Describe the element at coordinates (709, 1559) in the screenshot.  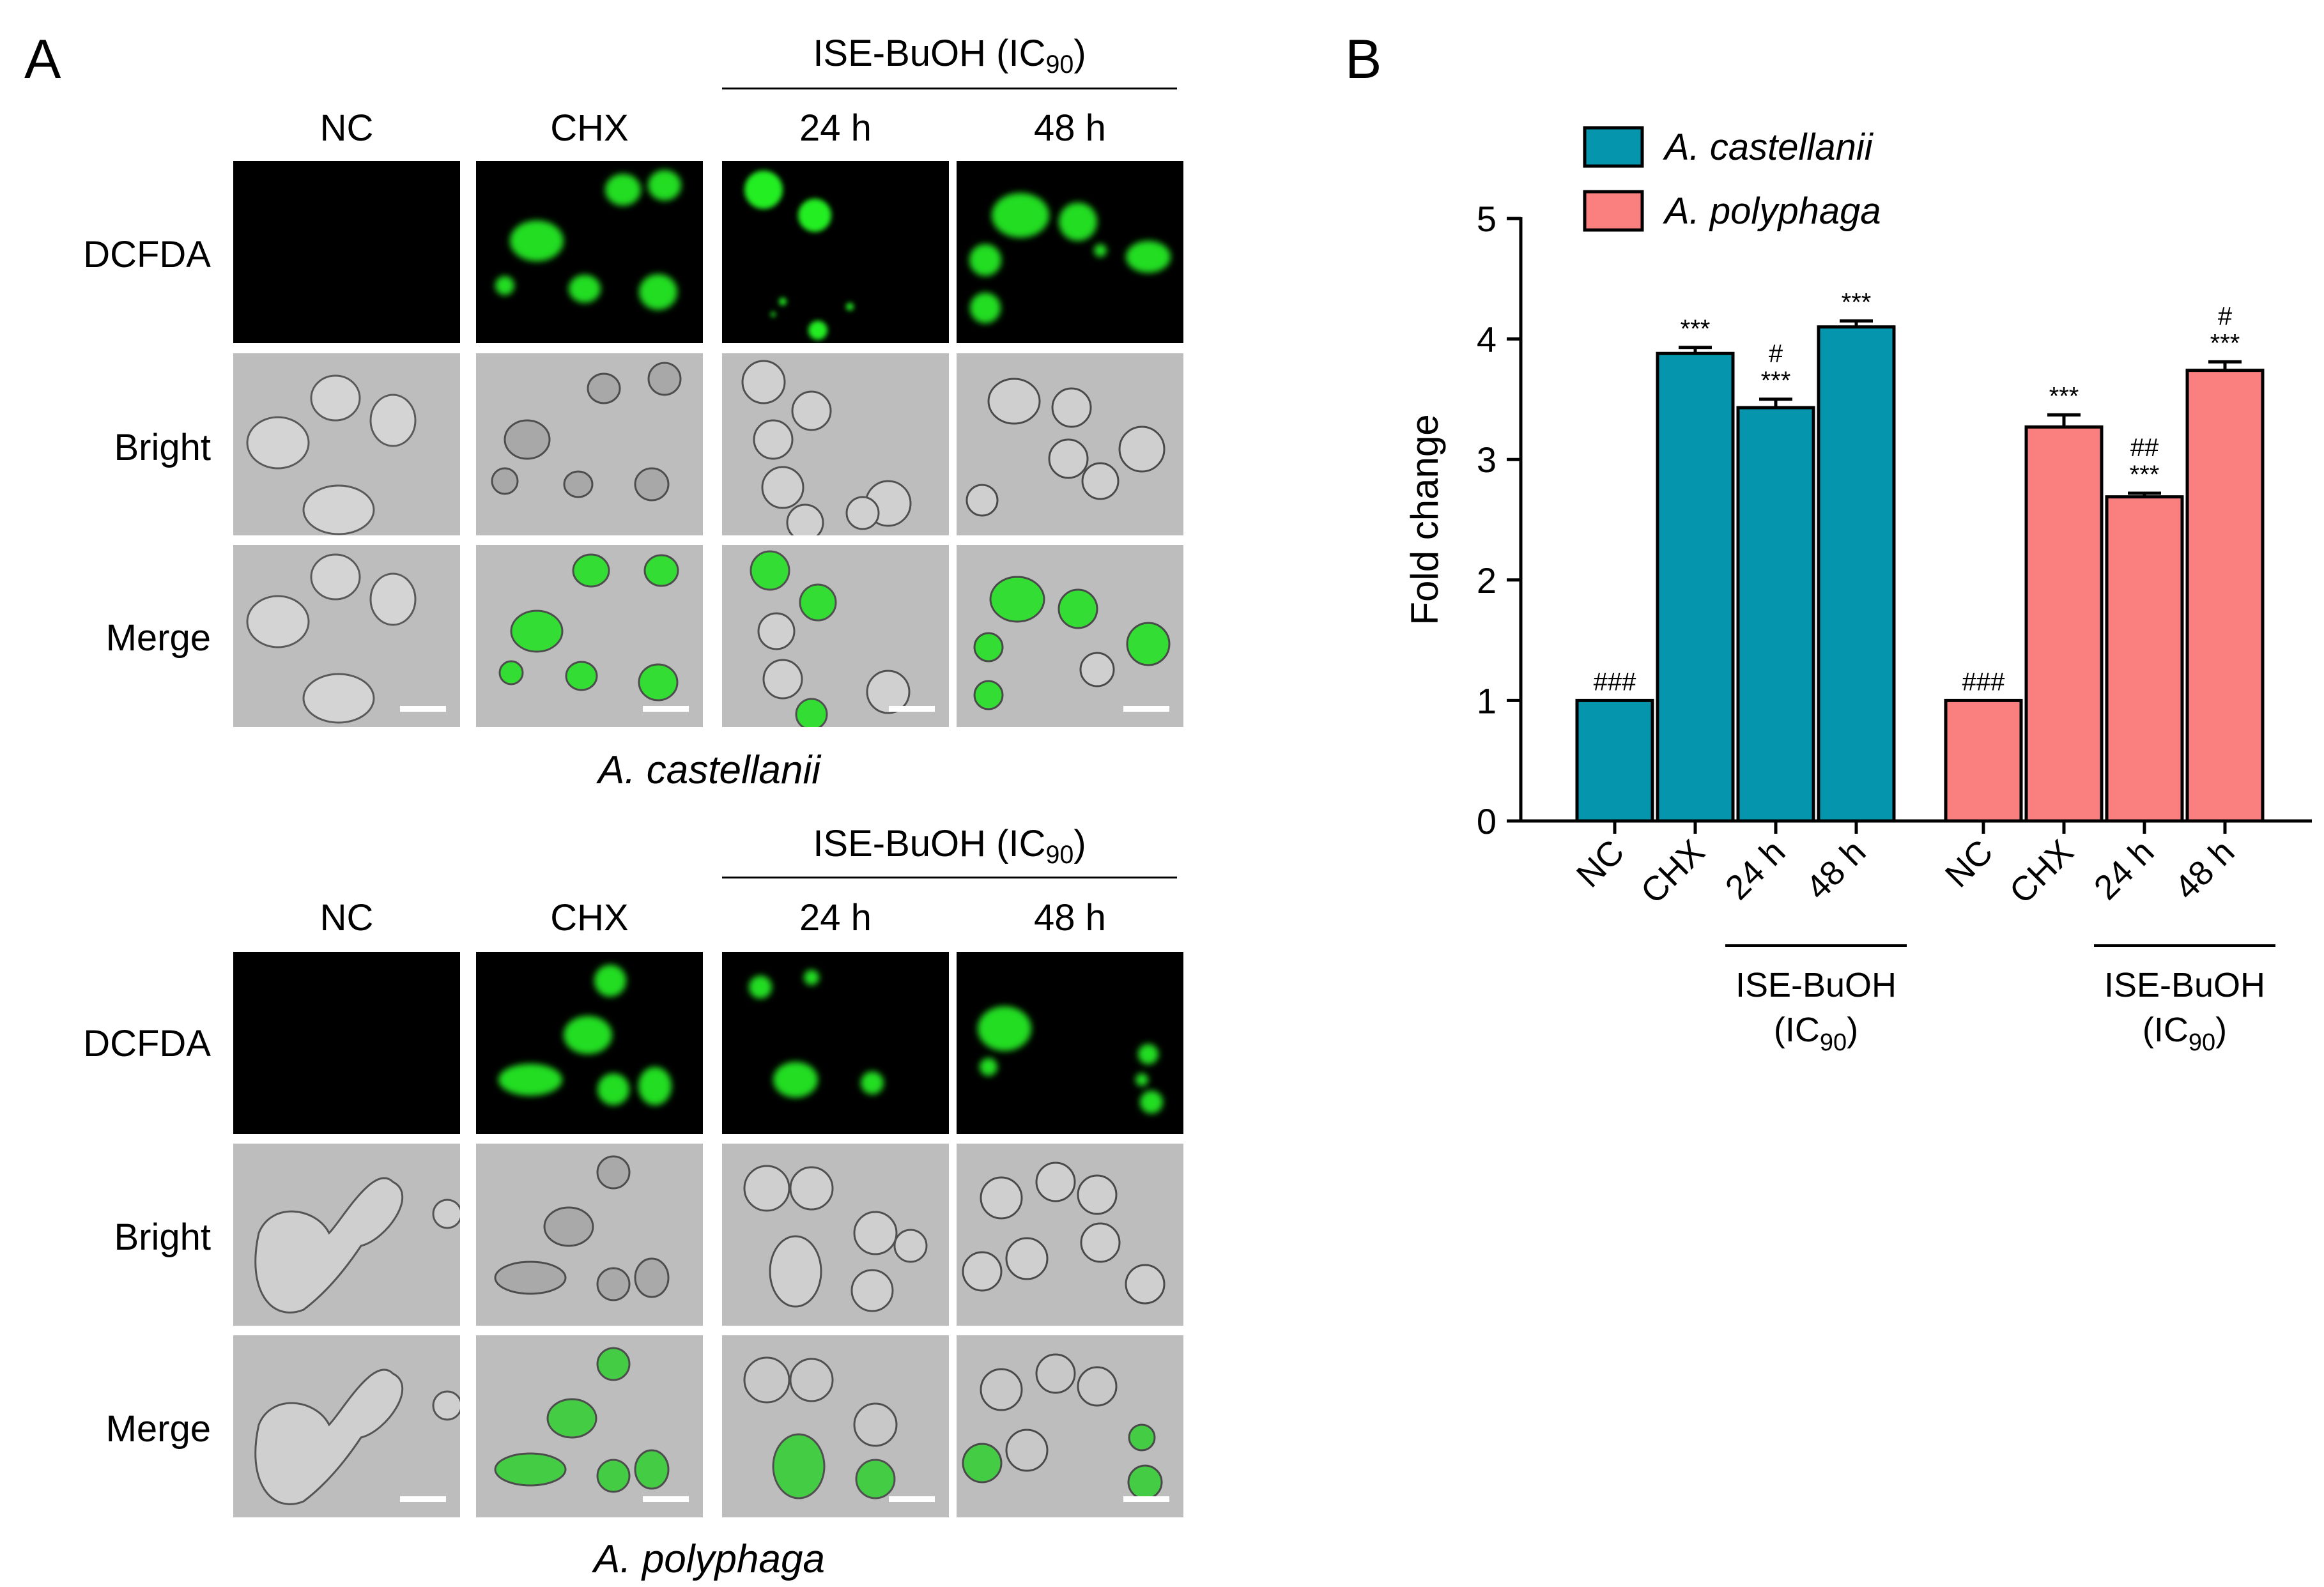
I see `species-label-polyphaga: A. polyphaga` at that location.